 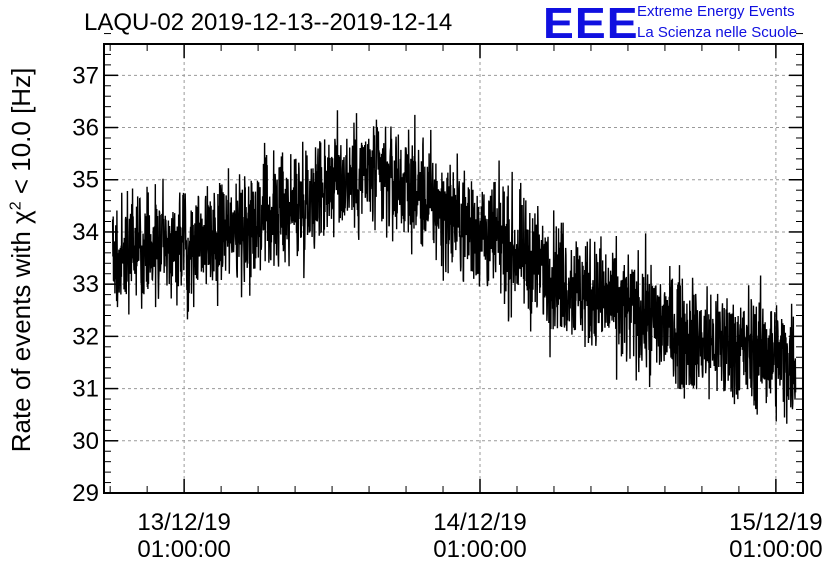 I want to click on y-tick-label: 32, so click(x=85, y=336).